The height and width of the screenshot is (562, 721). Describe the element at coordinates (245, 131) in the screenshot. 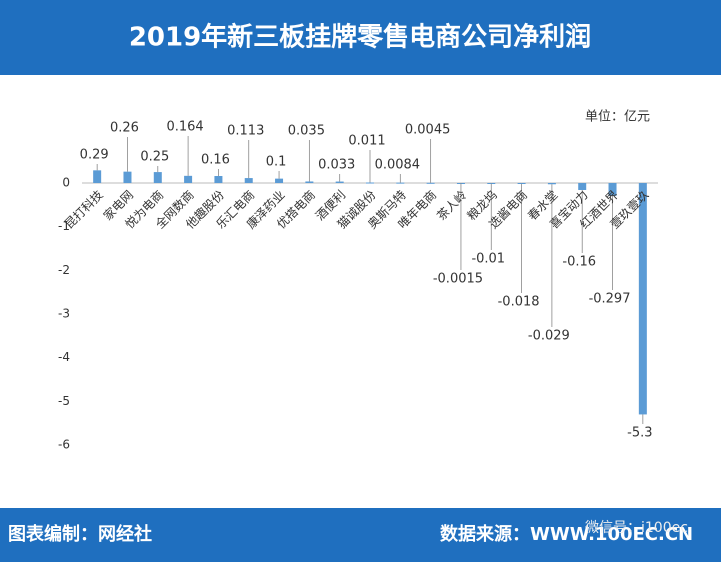

I see `value-label: 0.113` at that location.